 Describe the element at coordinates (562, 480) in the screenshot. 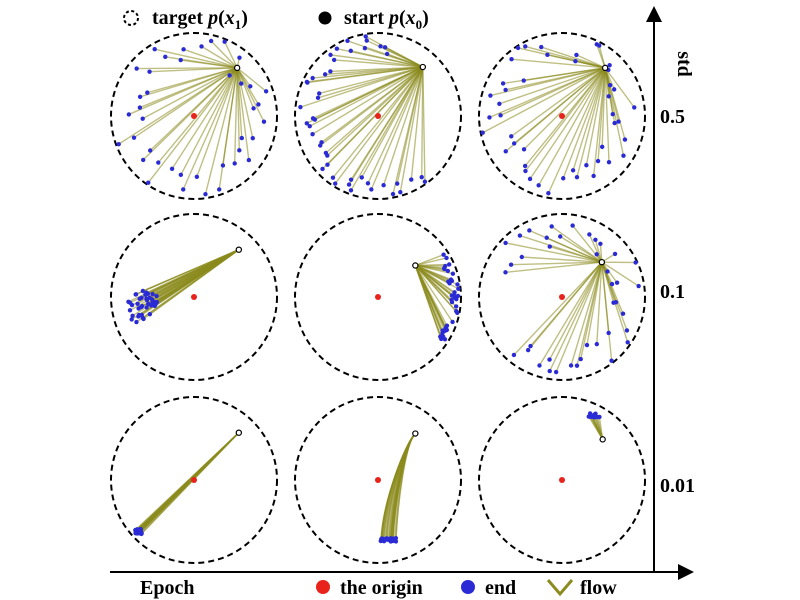

I see `panel-r2-c2` at that location.